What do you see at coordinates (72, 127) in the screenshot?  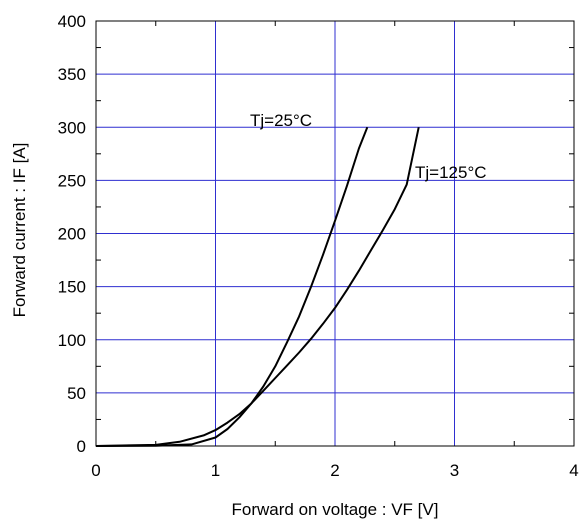 I see `y-tick-label: 300` at bounding box center [72, 127].